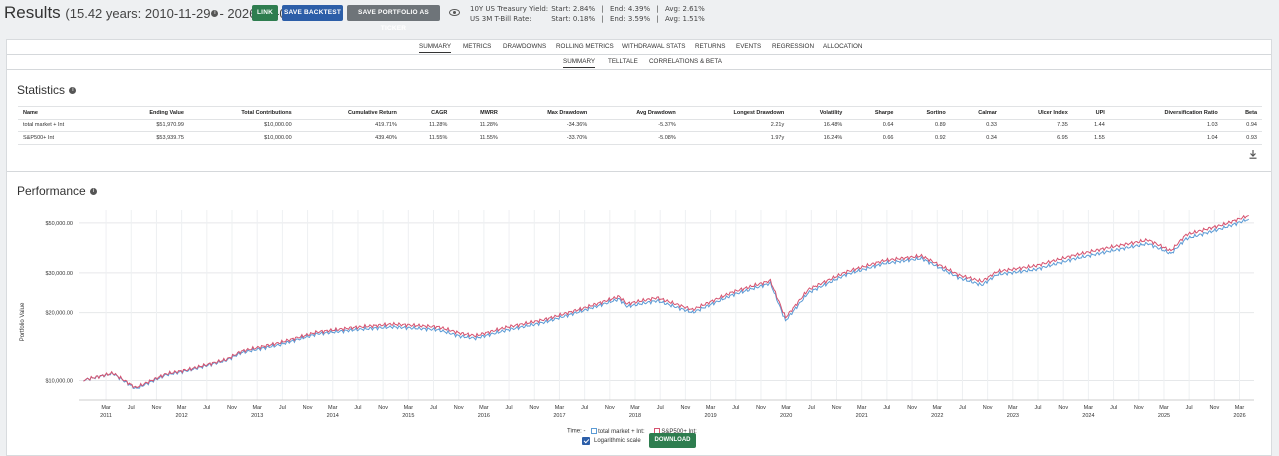 Image resolution: width=1279 pixels, height=456 pixels. What do you see at coordinates (976, 112) in the screenshot?
I see `column-header: Calmar` at bounding box center [976, 112].